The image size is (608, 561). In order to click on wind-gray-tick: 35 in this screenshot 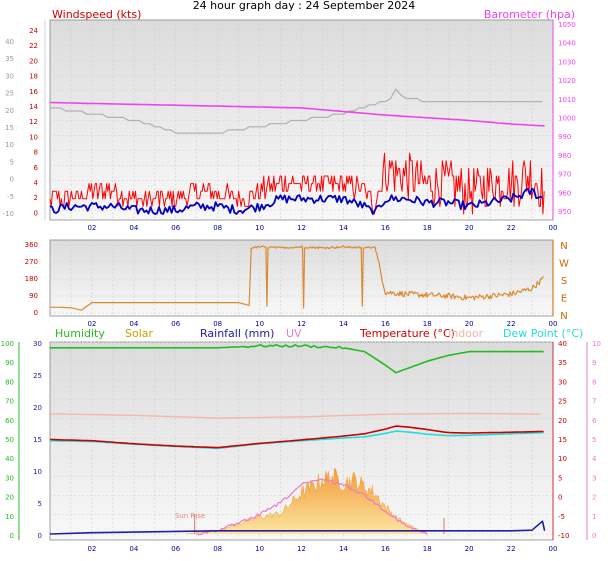, I will do `click(9, 59)`.